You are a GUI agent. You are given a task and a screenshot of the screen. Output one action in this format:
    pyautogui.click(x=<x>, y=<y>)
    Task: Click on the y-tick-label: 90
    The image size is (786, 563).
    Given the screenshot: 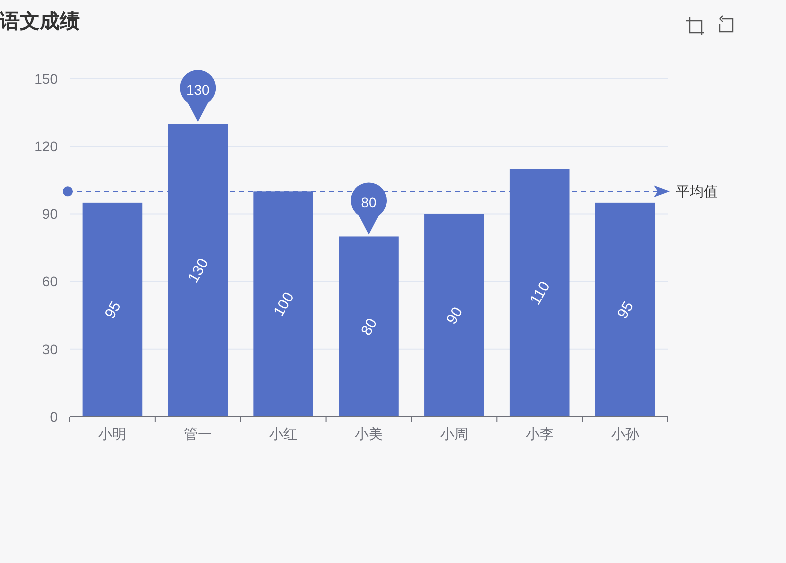 What is the action you would take?
    pyautogui.click(x=50, y=214)
    